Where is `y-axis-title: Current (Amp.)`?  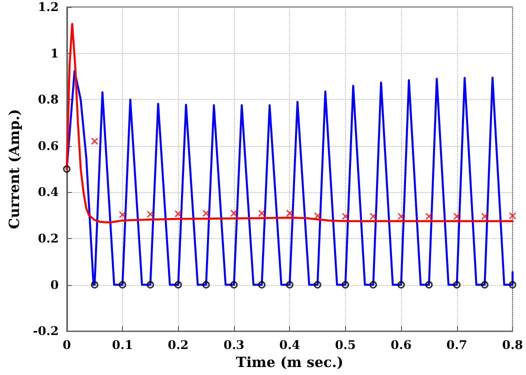
y-axis-title: Current (Amp.) is located at coordinates (15, 169).